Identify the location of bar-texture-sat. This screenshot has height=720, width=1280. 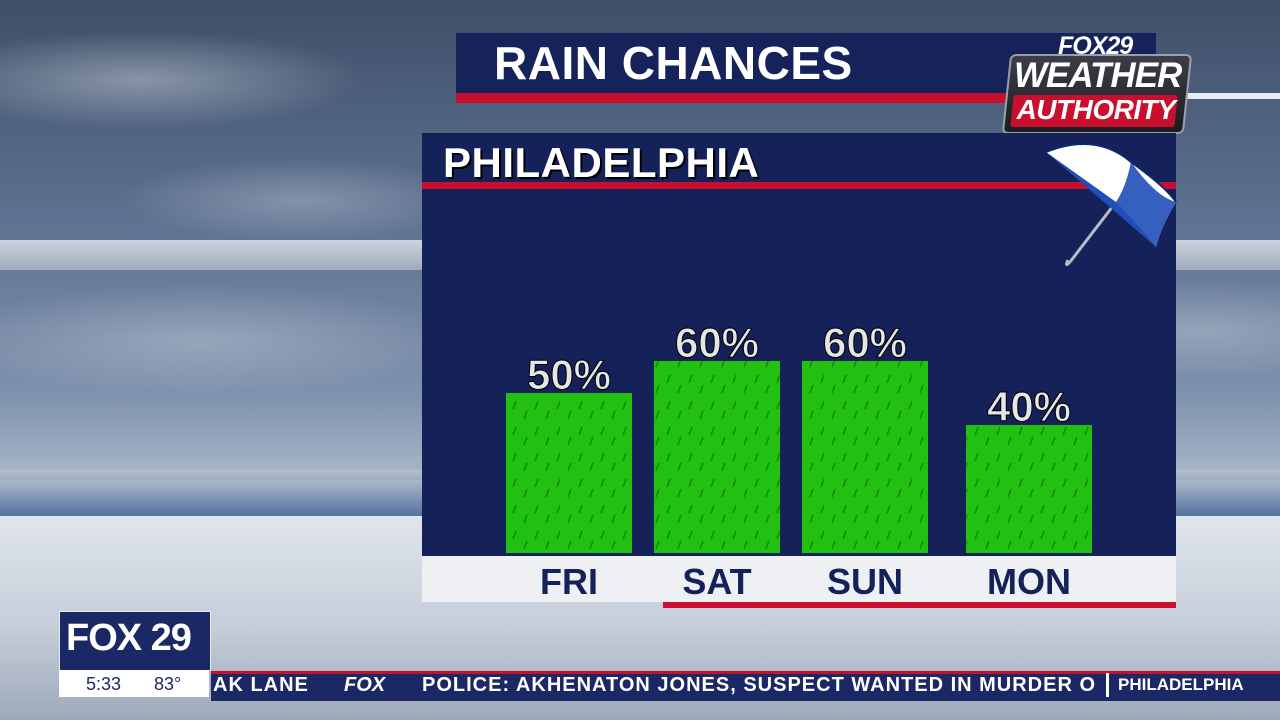
(717, 457).